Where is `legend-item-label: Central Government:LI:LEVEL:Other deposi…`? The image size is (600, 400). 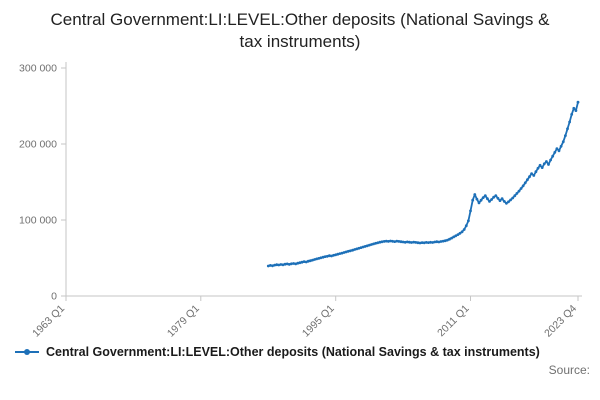 legend-item-label: Central Government:LI:LEVEL:Other deposi… is located at coordinates (293, 351).